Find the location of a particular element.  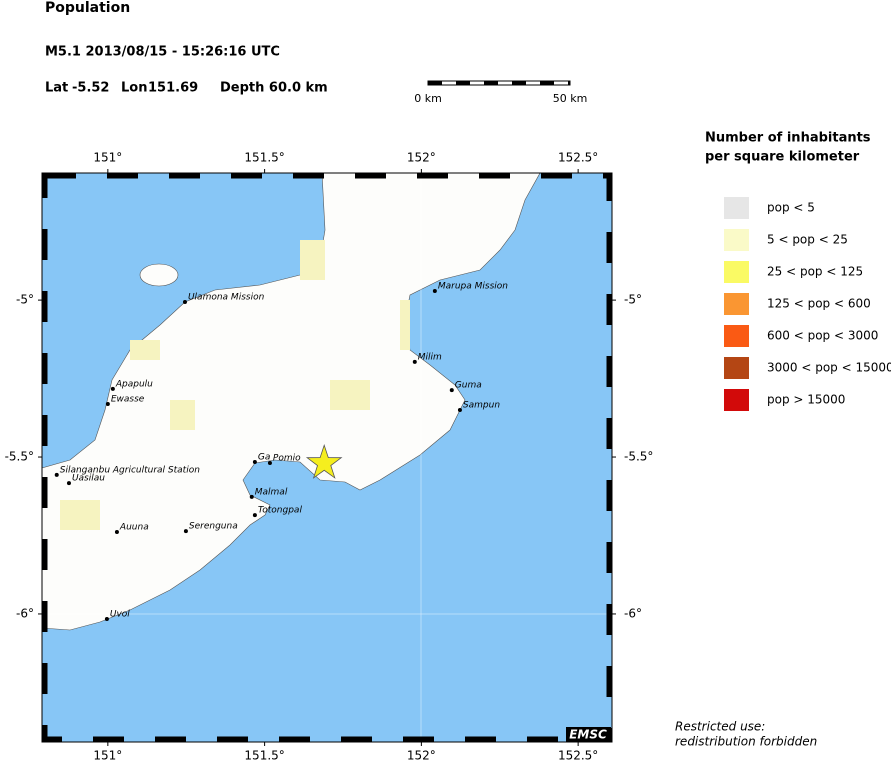

legend-title: Number of inhabitants is located at coordinates (788, 138).